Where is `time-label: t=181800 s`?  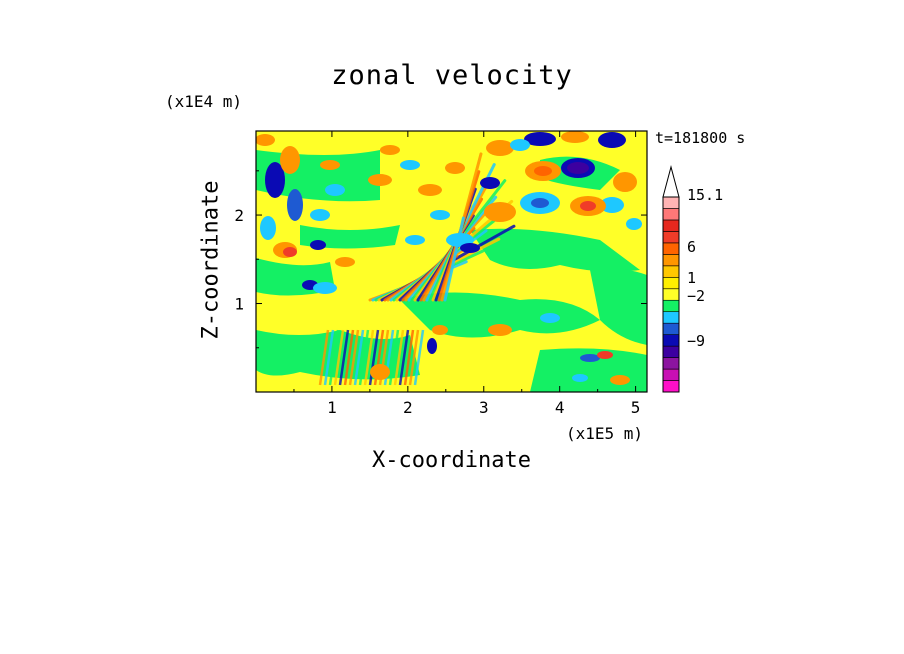 time-label: t=181800 s is located at coordinates (700, 138).